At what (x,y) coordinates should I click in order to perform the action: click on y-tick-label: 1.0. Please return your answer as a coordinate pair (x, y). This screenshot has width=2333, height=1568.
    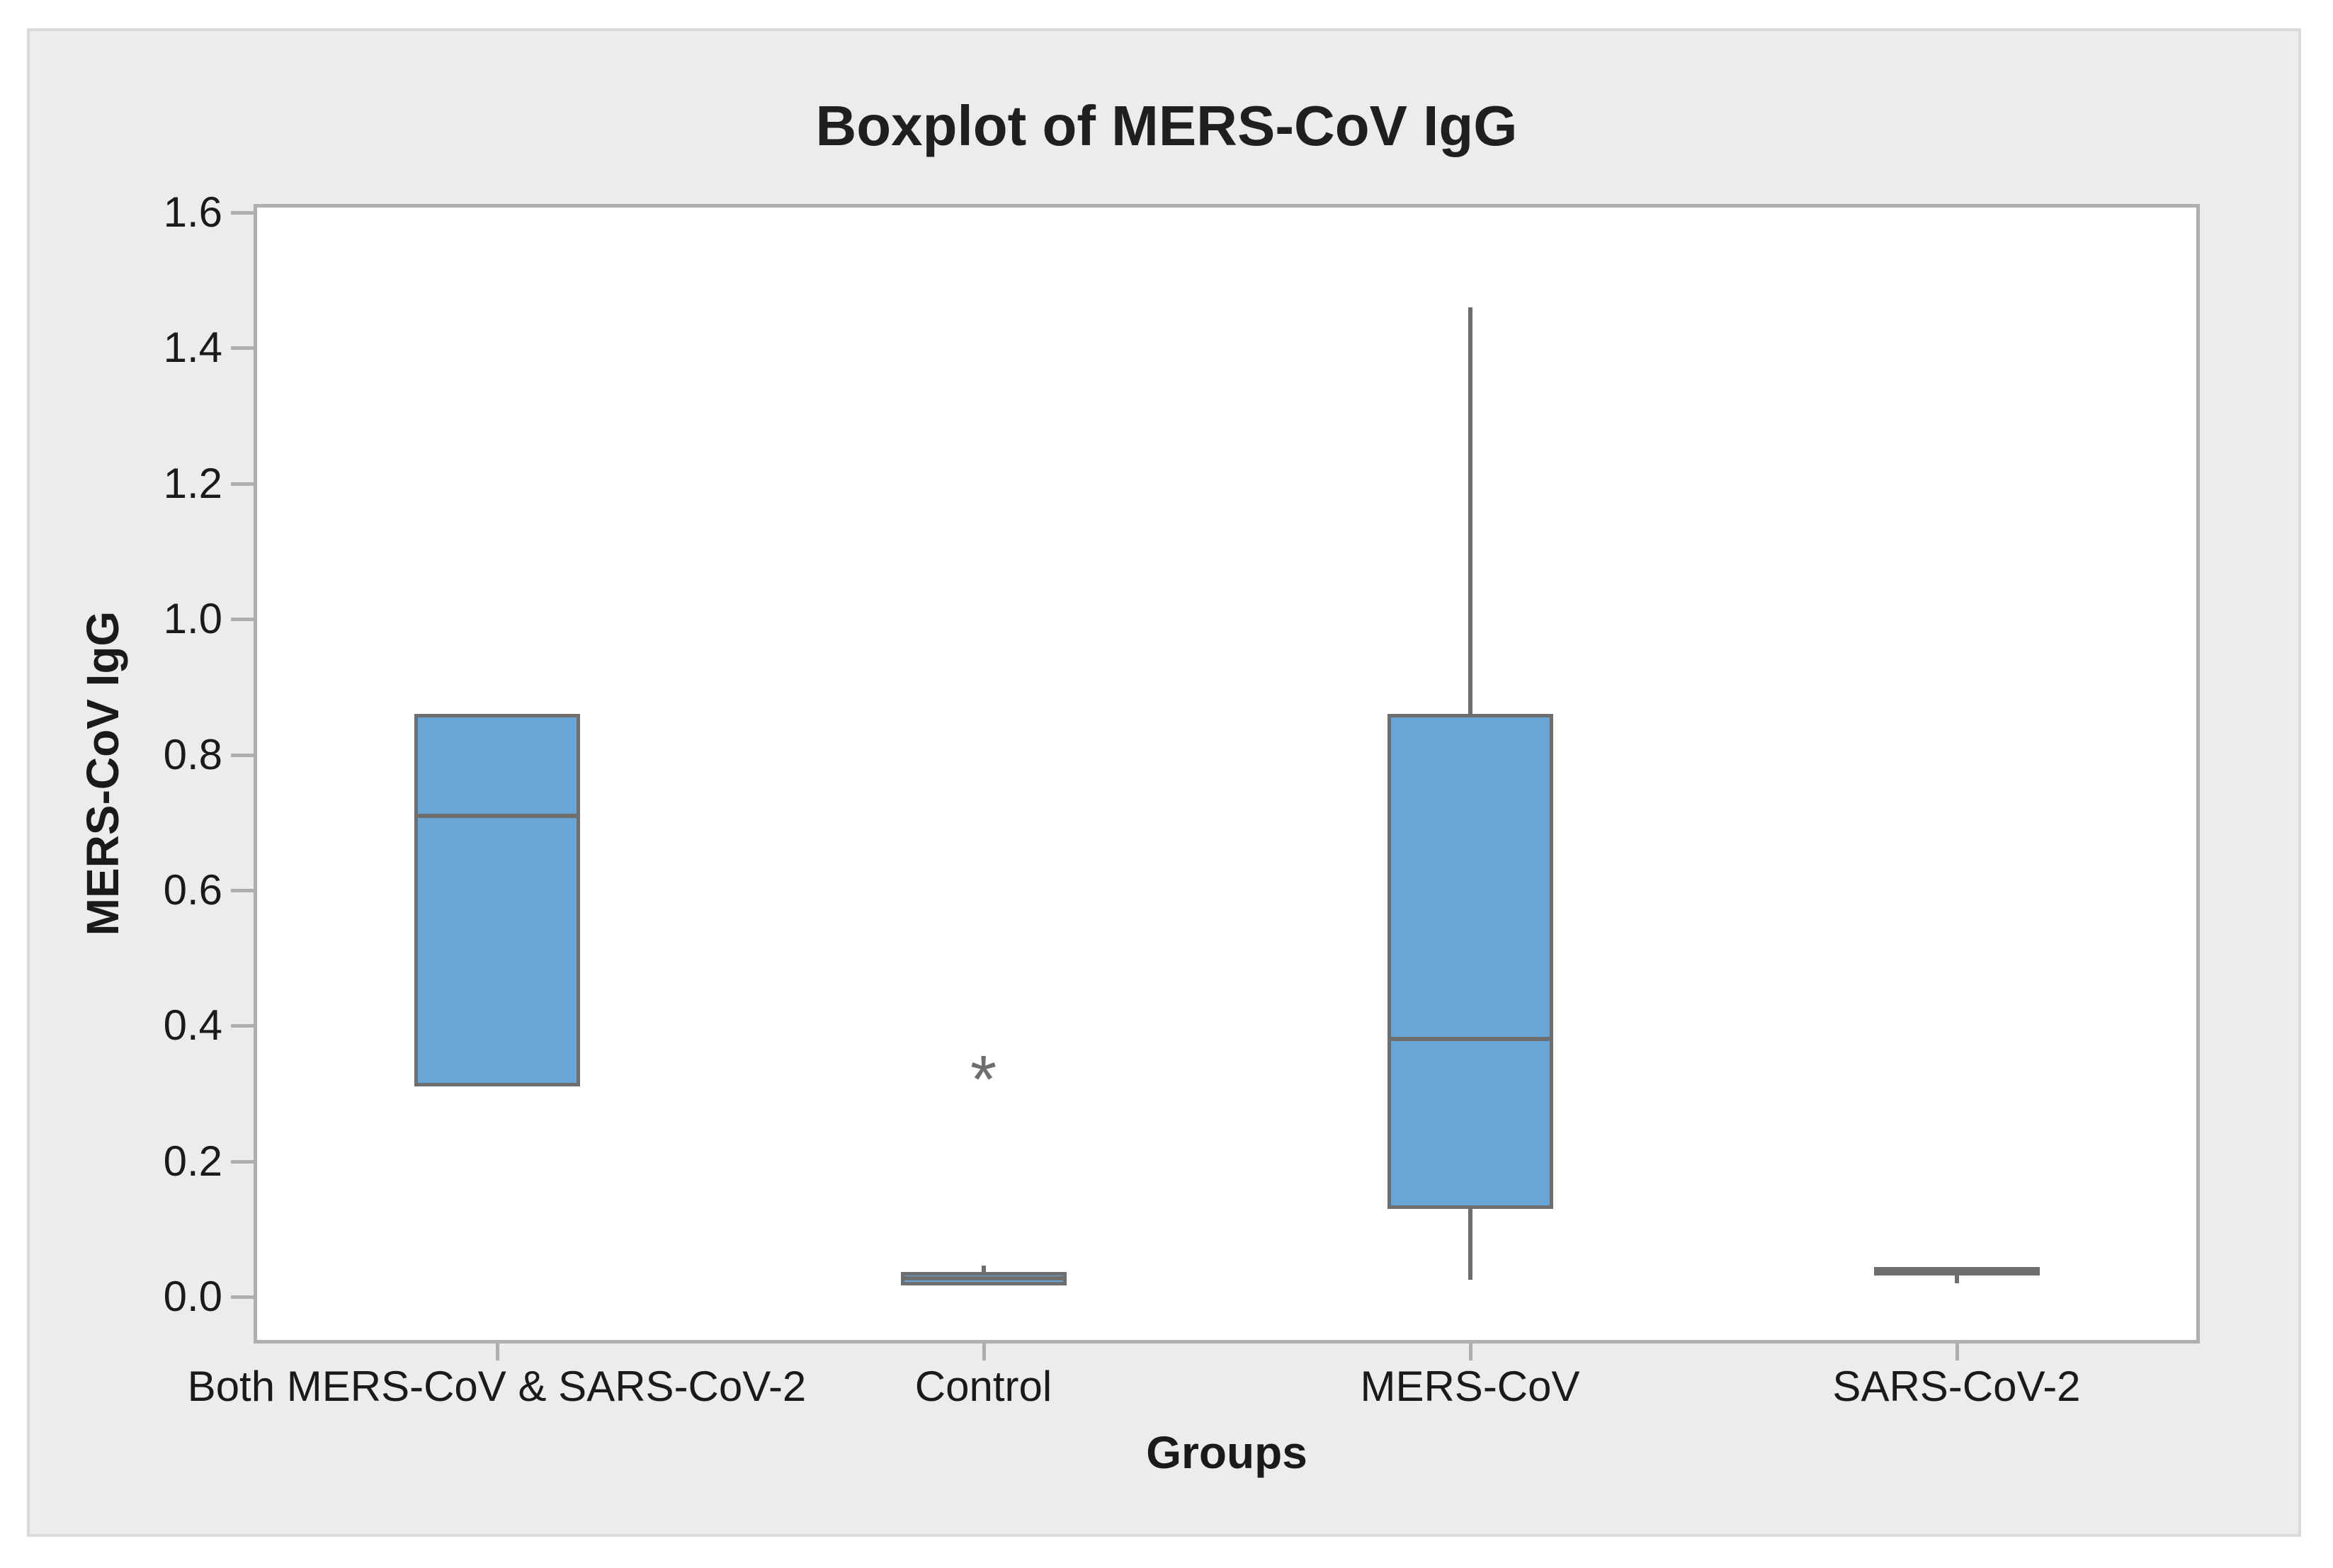
    Looking at the image, I should click on (192, 619).